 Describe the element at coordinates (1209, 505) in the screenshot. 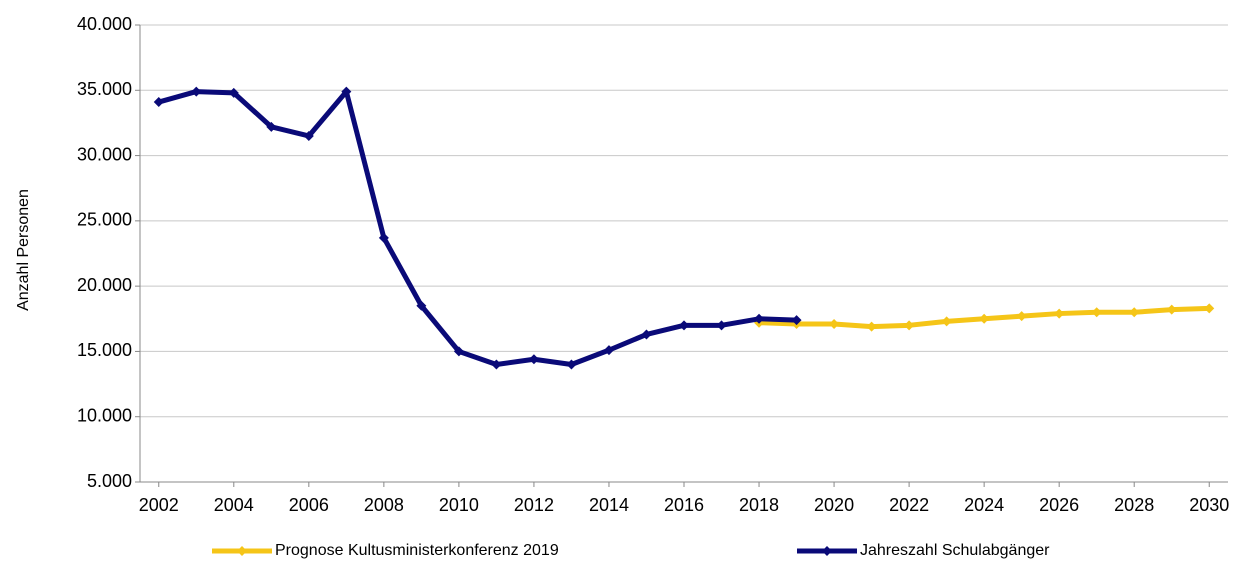

I see `x-tick-label: 2030` at that location.